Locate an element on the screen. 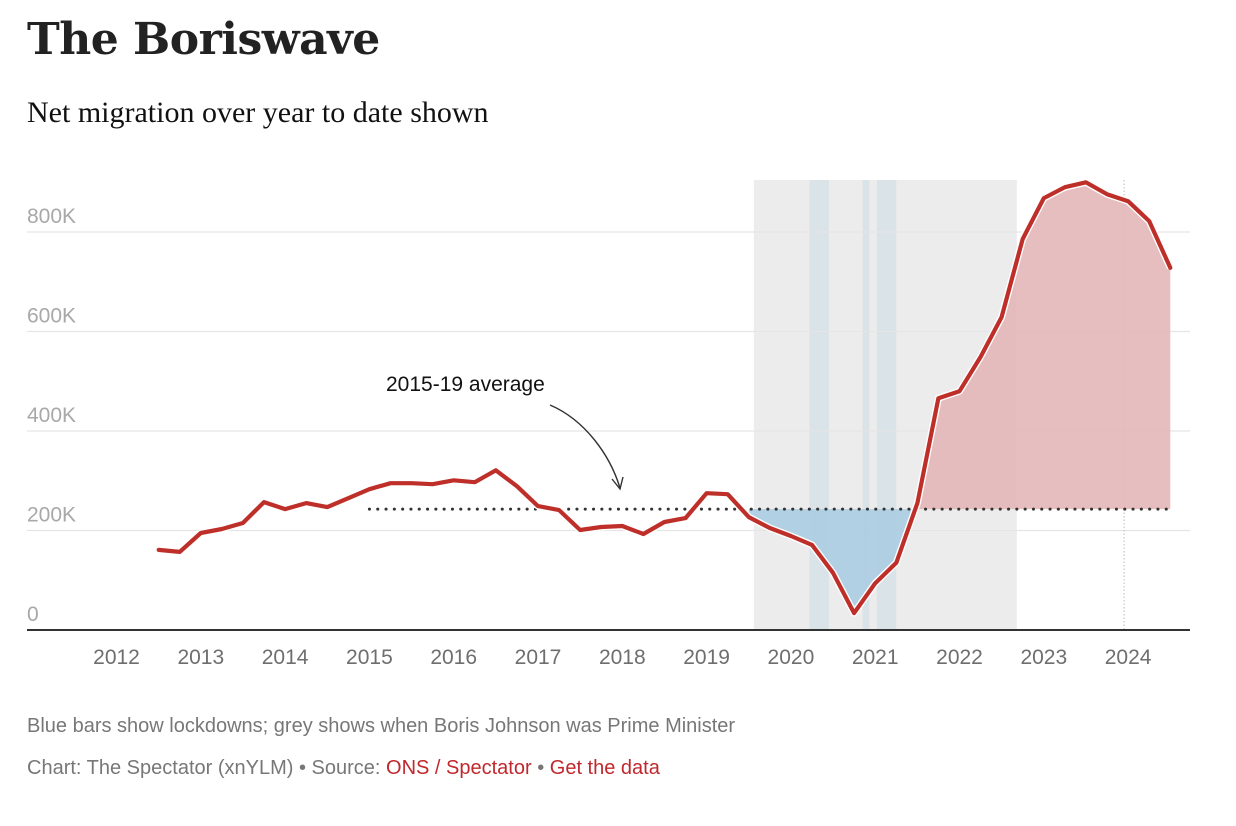 This screenshot has height=826, width=1236. y-tick-label: 200K is located at coordinates (51, 515).